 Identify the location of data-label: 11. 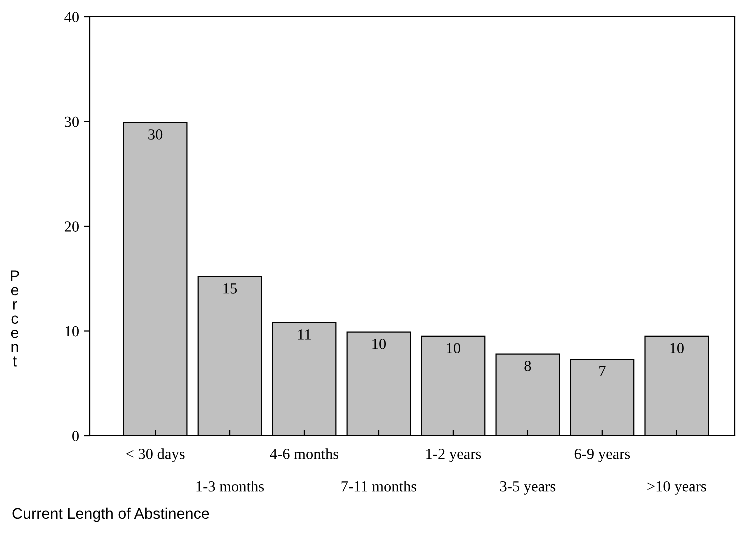
(304, 335).